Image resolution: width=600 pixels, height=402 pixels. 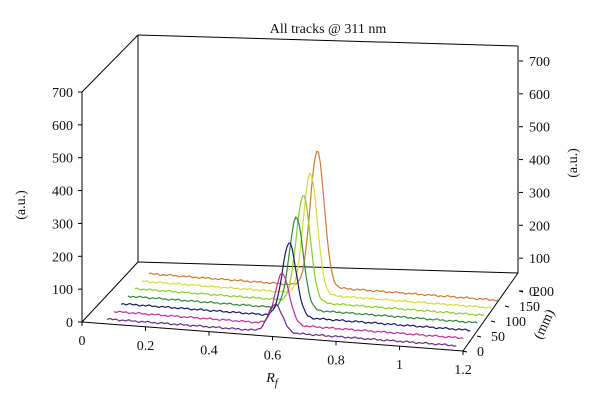 What do you see at coordinates (62, 126) in the screenshot?
I see `y-left-tick-label: 600` at bounding box center [62, 126].